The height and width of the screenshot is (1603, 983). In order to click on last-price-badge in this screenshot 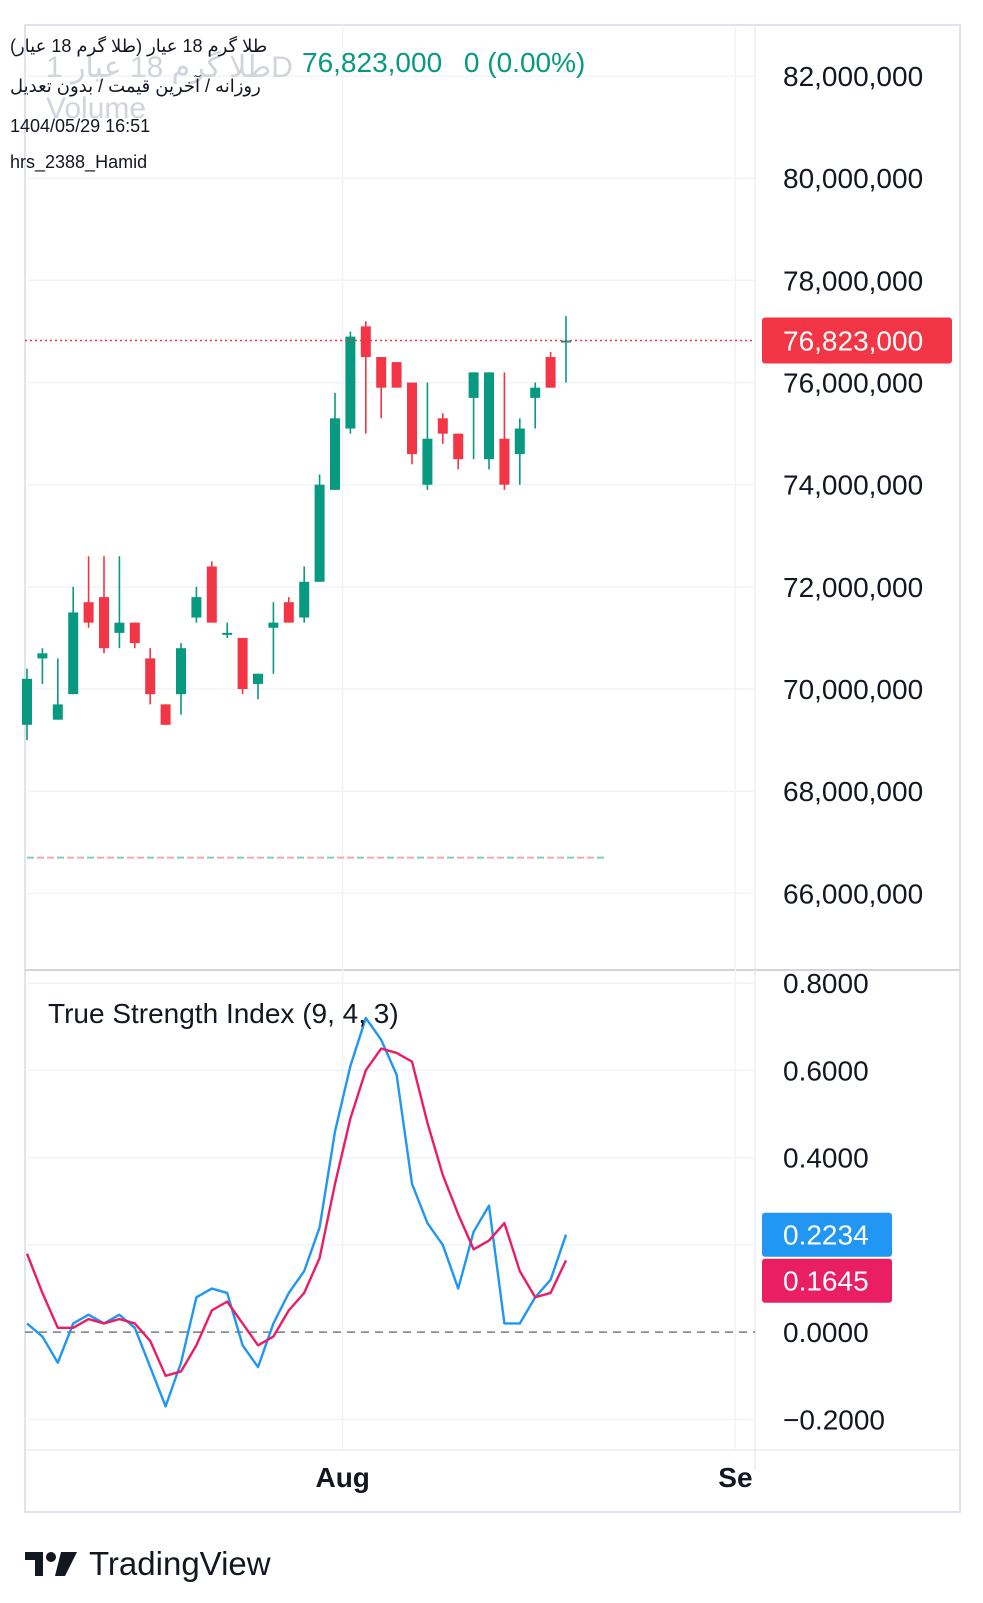, I will do `click(857, 340)`.